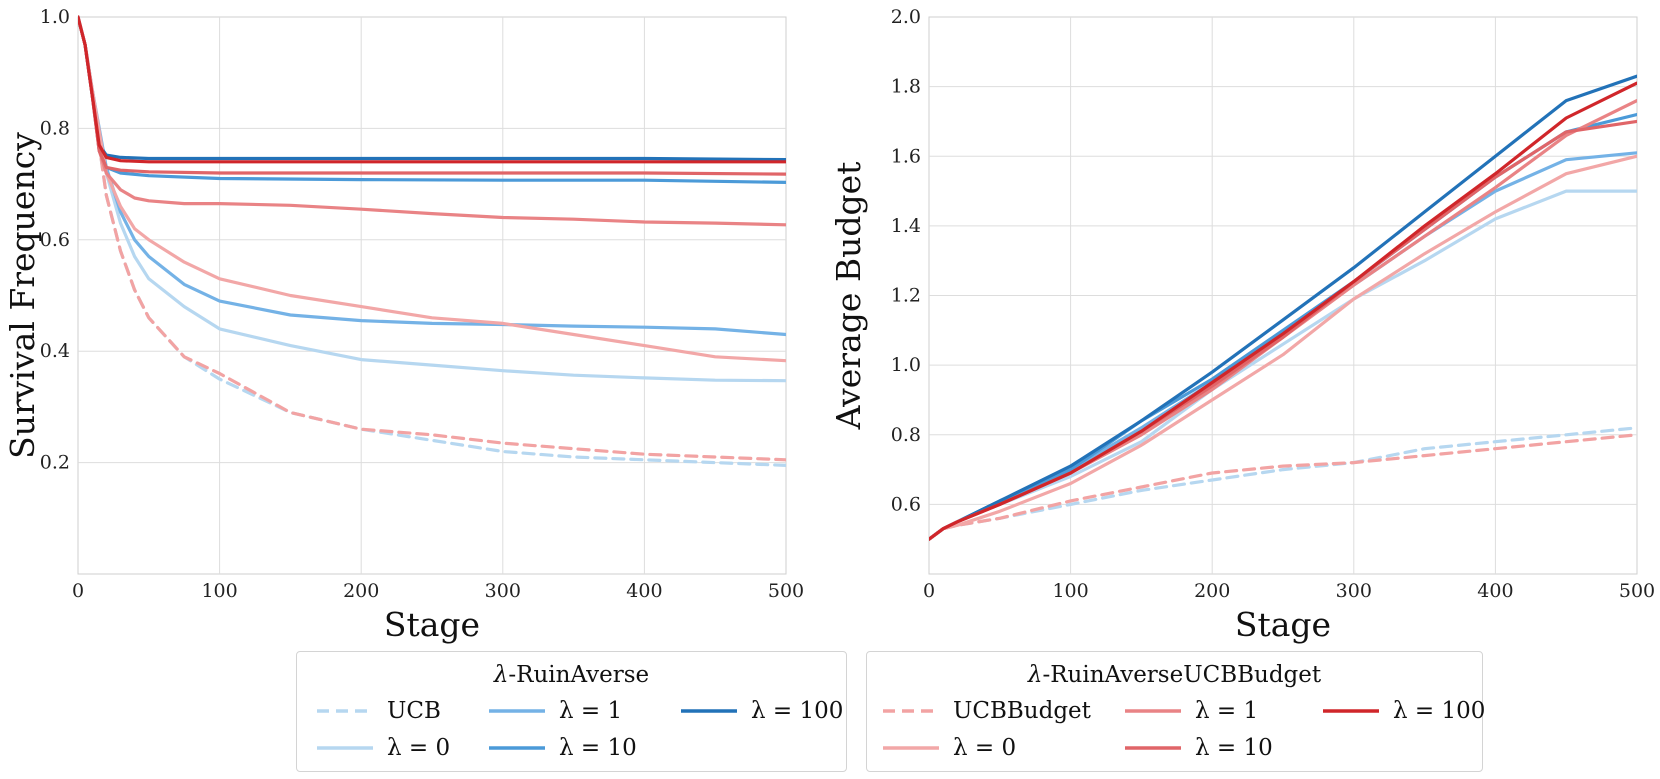  I want to click on y-axis-label: Average Budget, so click(848, 296).